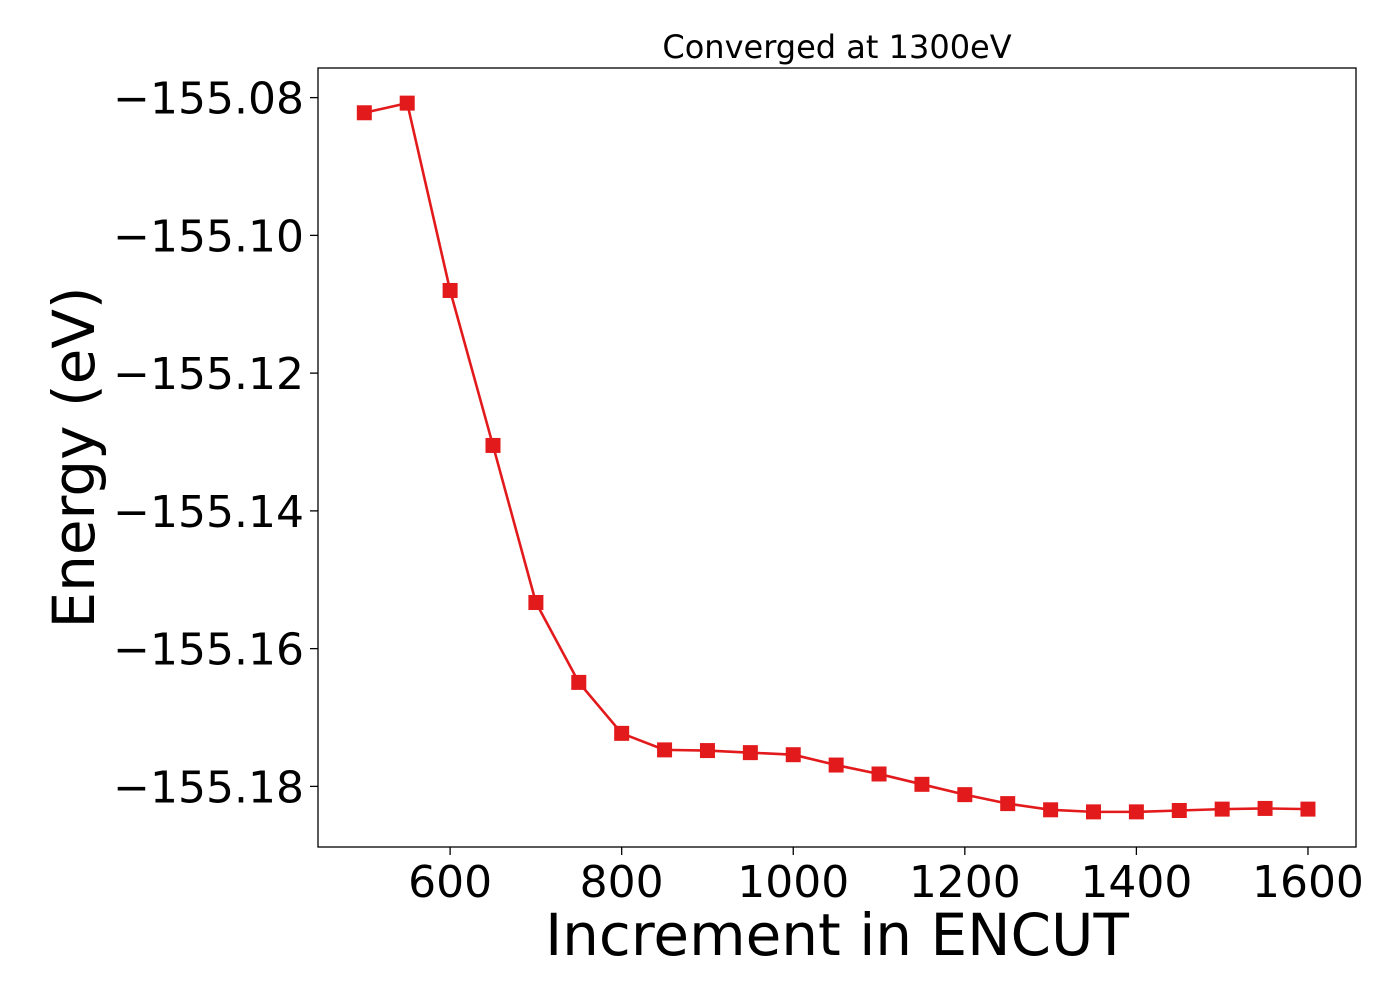 This screenshot has height=1004, width=1400. What do you see at coordinates (208, 99) in the screenshot?
I see `y-tick-label: −155.08` at bounding box center [208, 99].